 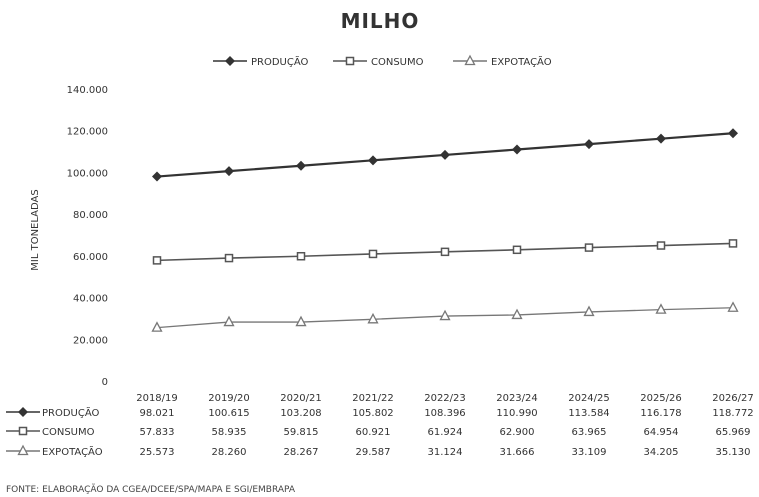 I want to click on data-label: 108.396, so click(x=444, y=413).